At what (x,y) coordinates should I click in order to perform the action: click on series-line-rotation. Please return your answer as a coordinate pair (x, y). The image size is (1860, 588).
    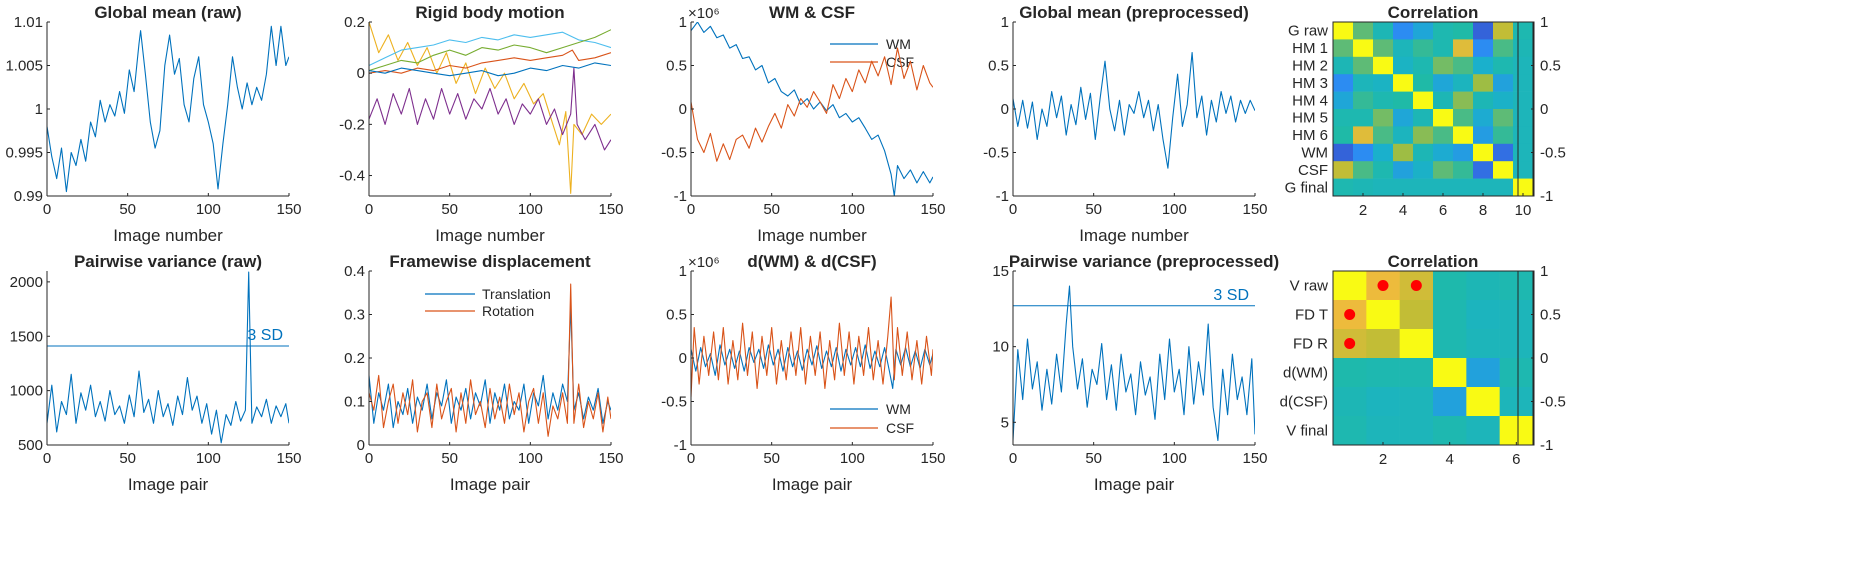
    Looking at the image, I should click on (490, 360).